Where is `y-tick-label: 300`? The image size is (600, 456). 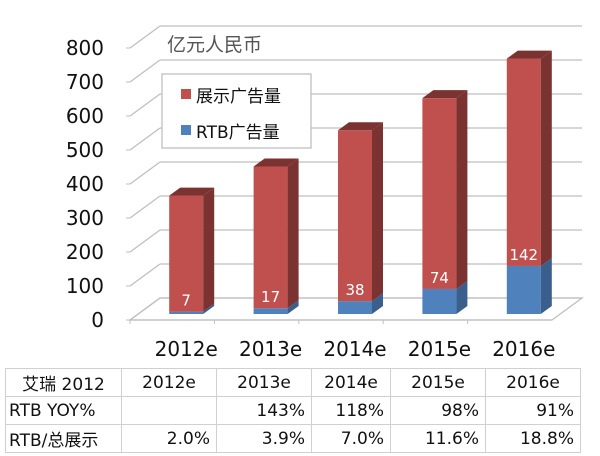
y-tick-label: 300 is located at coordinates (85, 218).